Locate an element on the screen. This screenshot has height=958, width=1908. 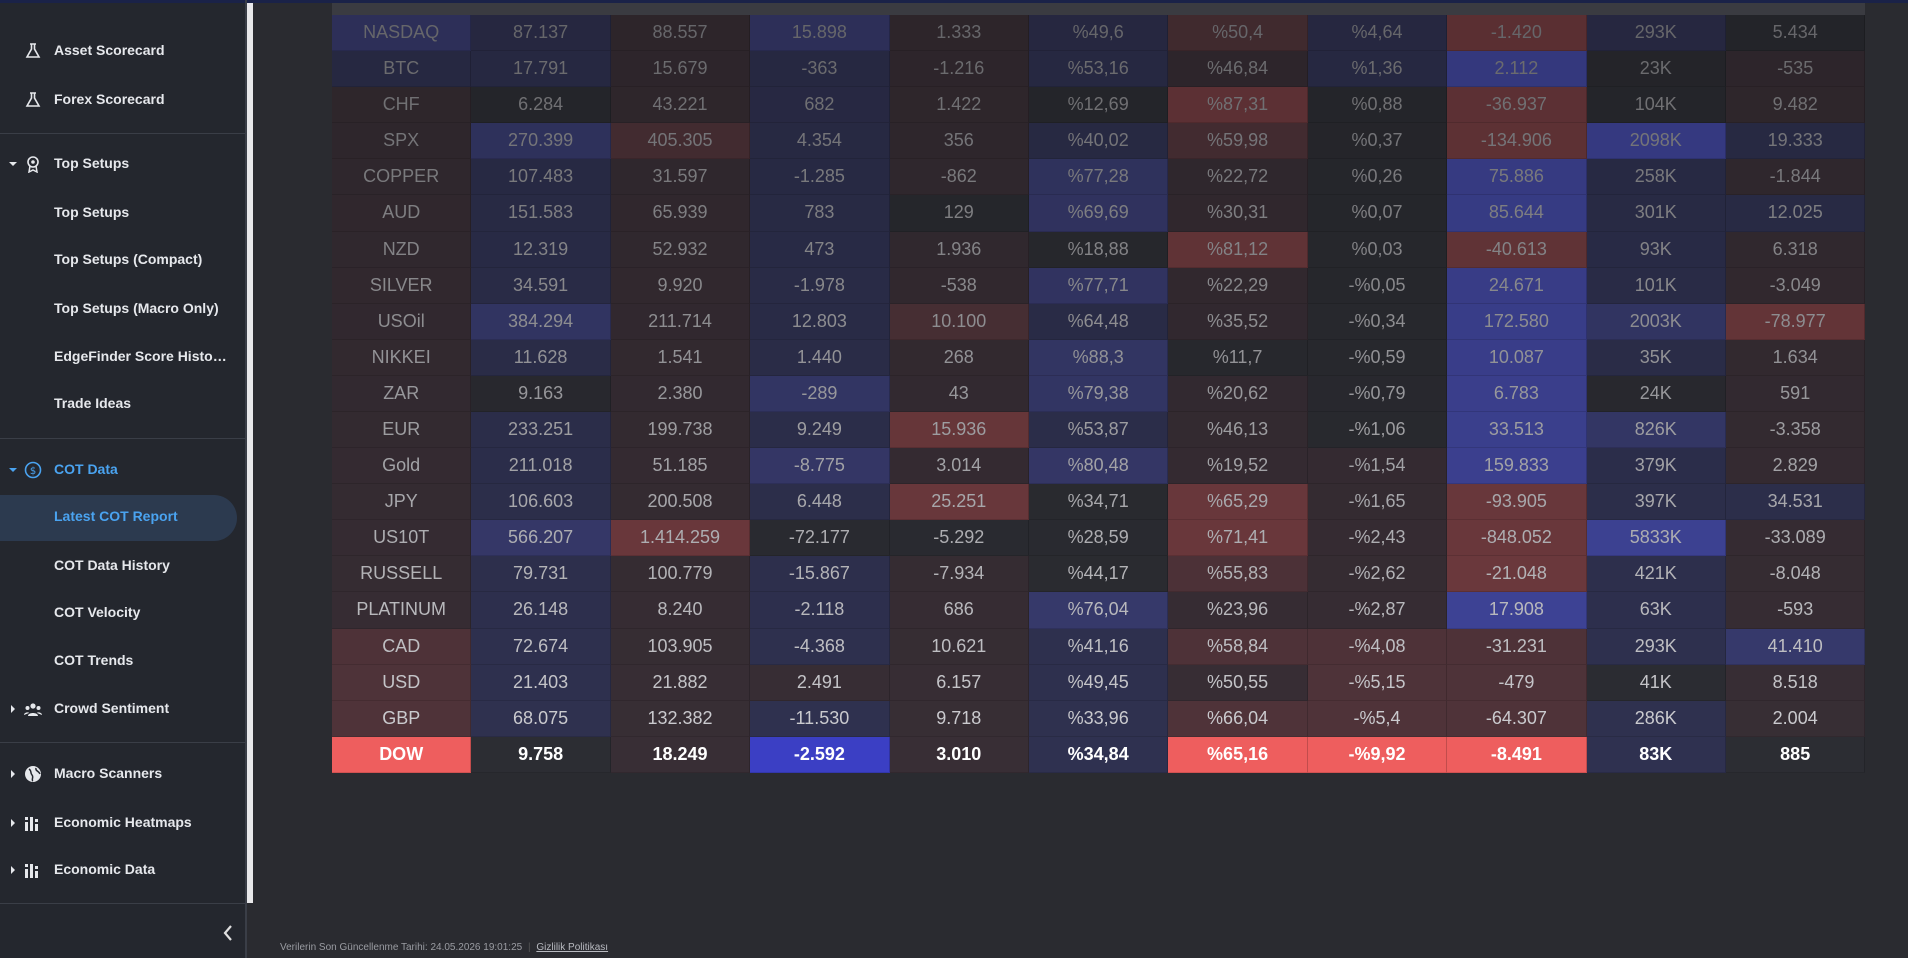
nav-item: Trade Ideas is located at coordinates (93, 403).